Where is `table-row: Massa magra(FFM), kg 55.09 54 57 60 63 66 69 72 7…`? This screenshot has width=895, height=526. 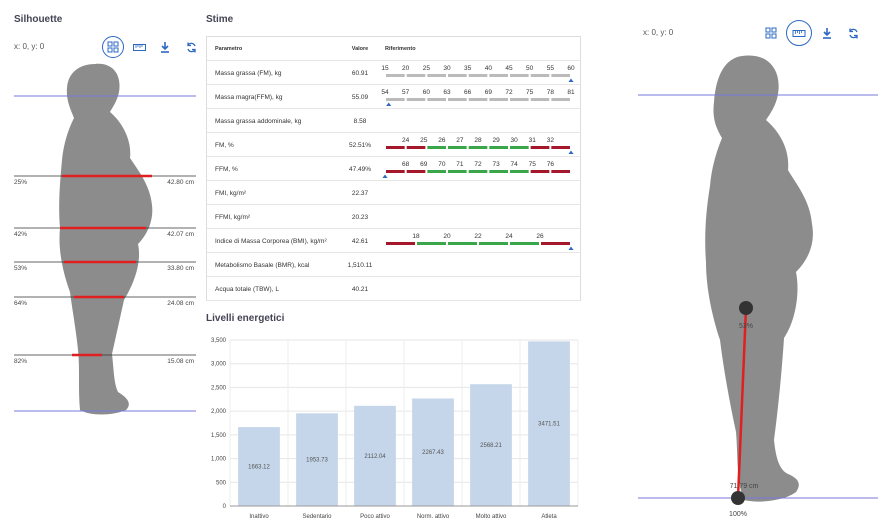
table-row: Massa magra(FFM), kg 55.09 54 57 60 63 66 69 72 7… is located at coordinates (393, 97).